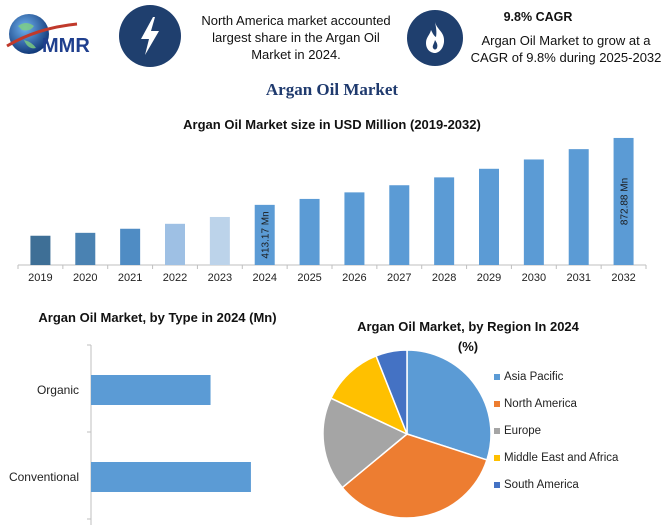 This screenshot has width=664, height=526. What do you see at coordinates (578, 207) in the screenshot?
I see `bar-2031` at bounding box center [578, 207].